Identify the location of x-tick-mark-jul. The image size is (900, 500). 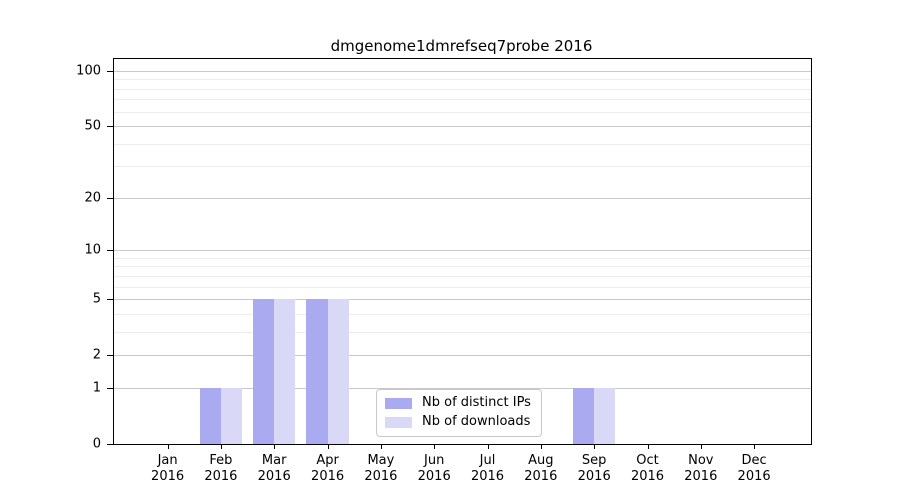
(488, 446).